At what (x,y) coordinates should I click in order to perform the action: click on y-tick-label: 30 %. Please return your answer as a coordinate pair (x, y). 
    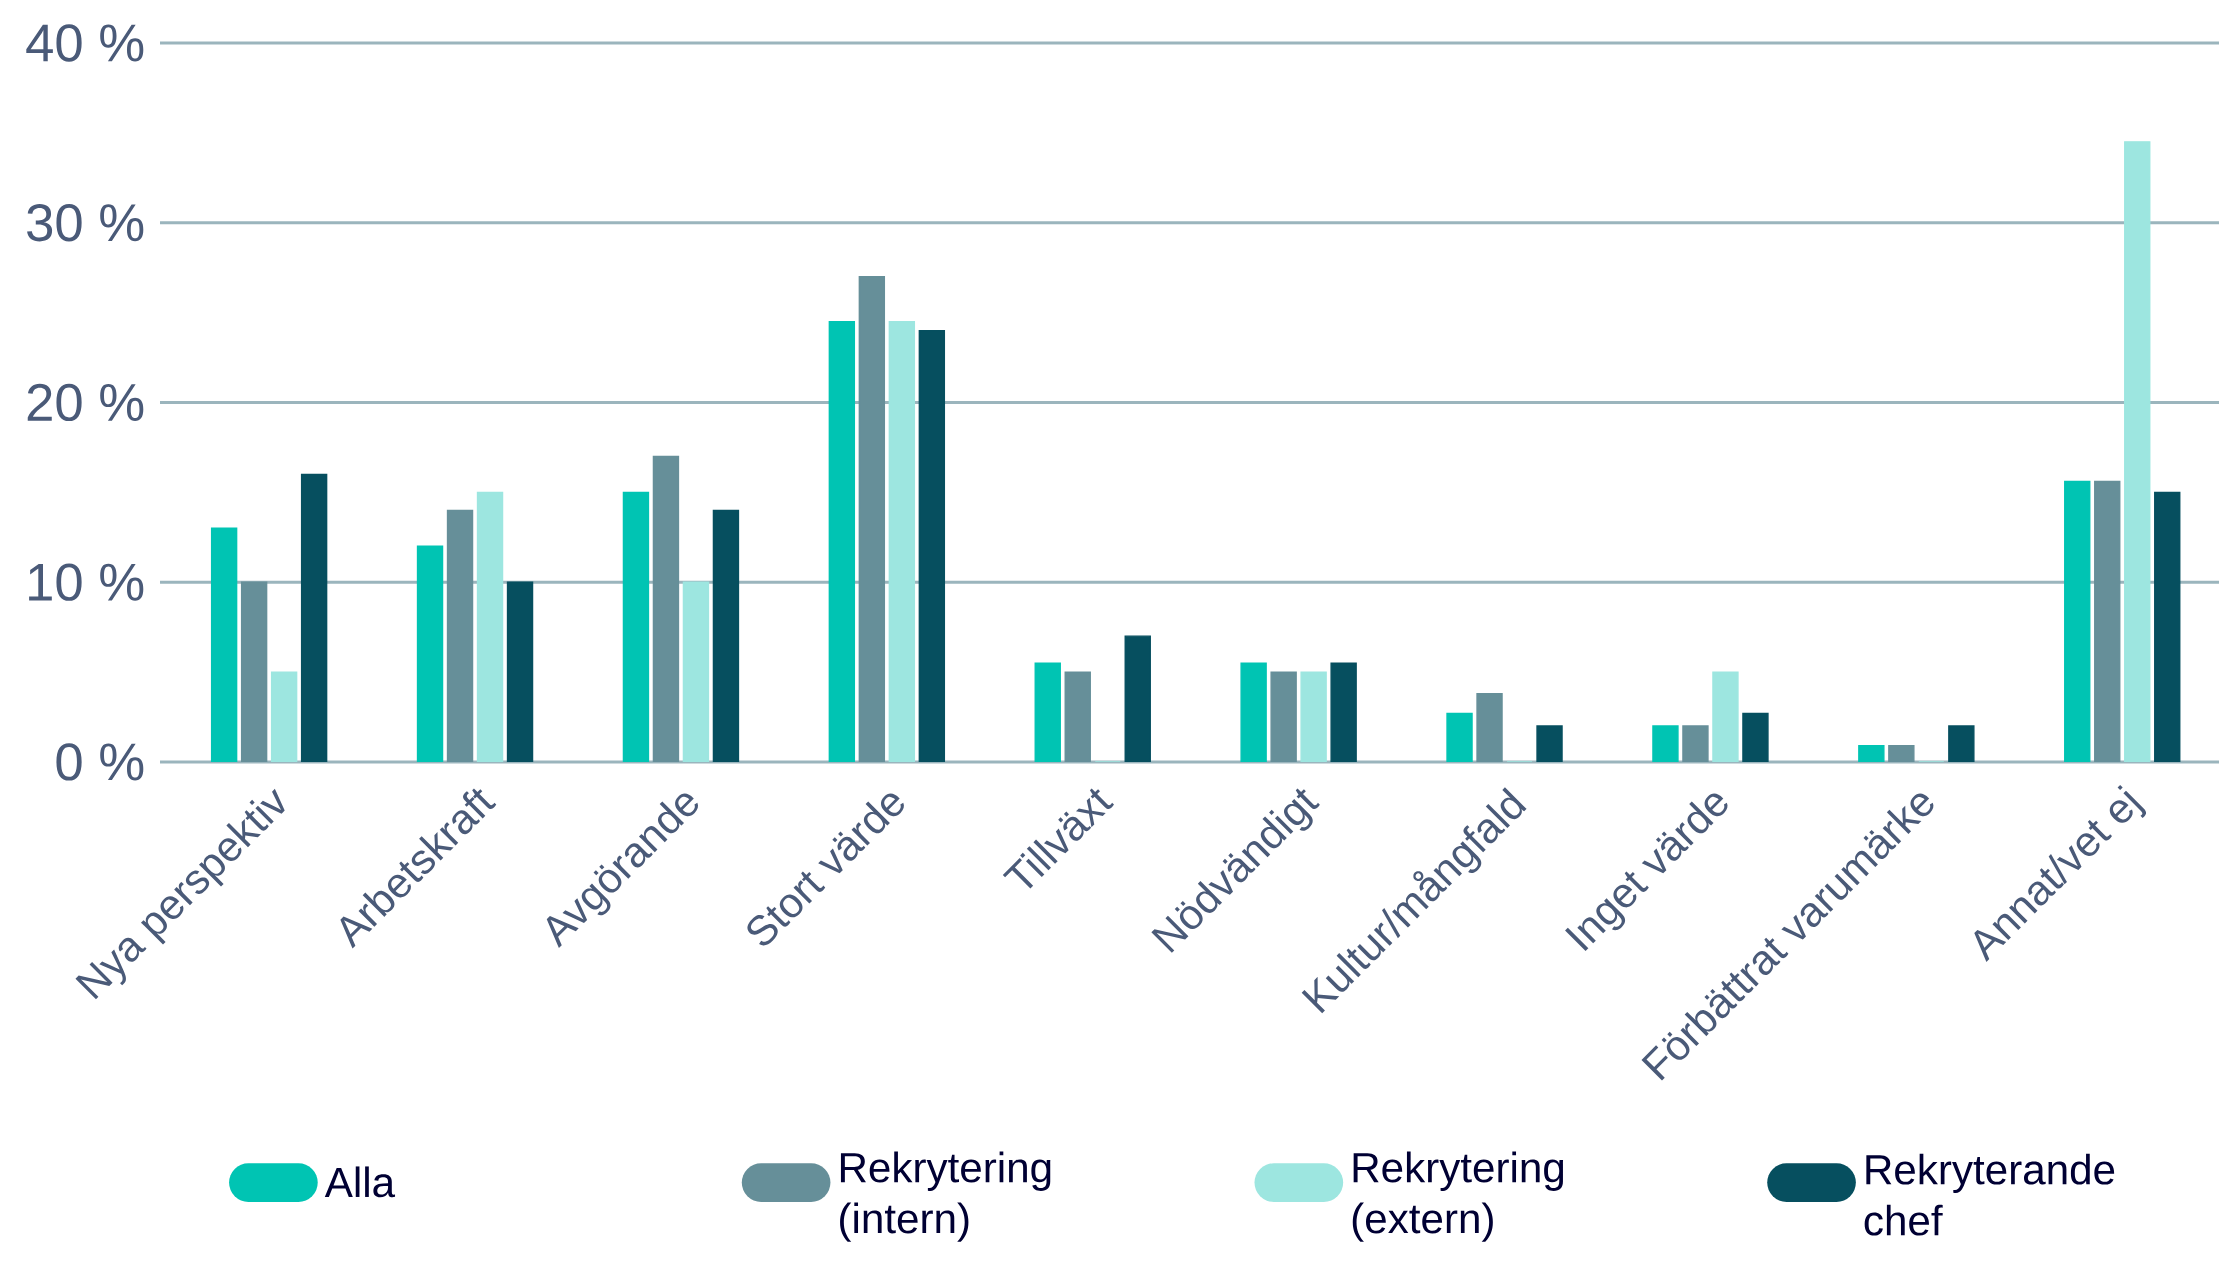
    Looking at the image, I should click on (85, 223).